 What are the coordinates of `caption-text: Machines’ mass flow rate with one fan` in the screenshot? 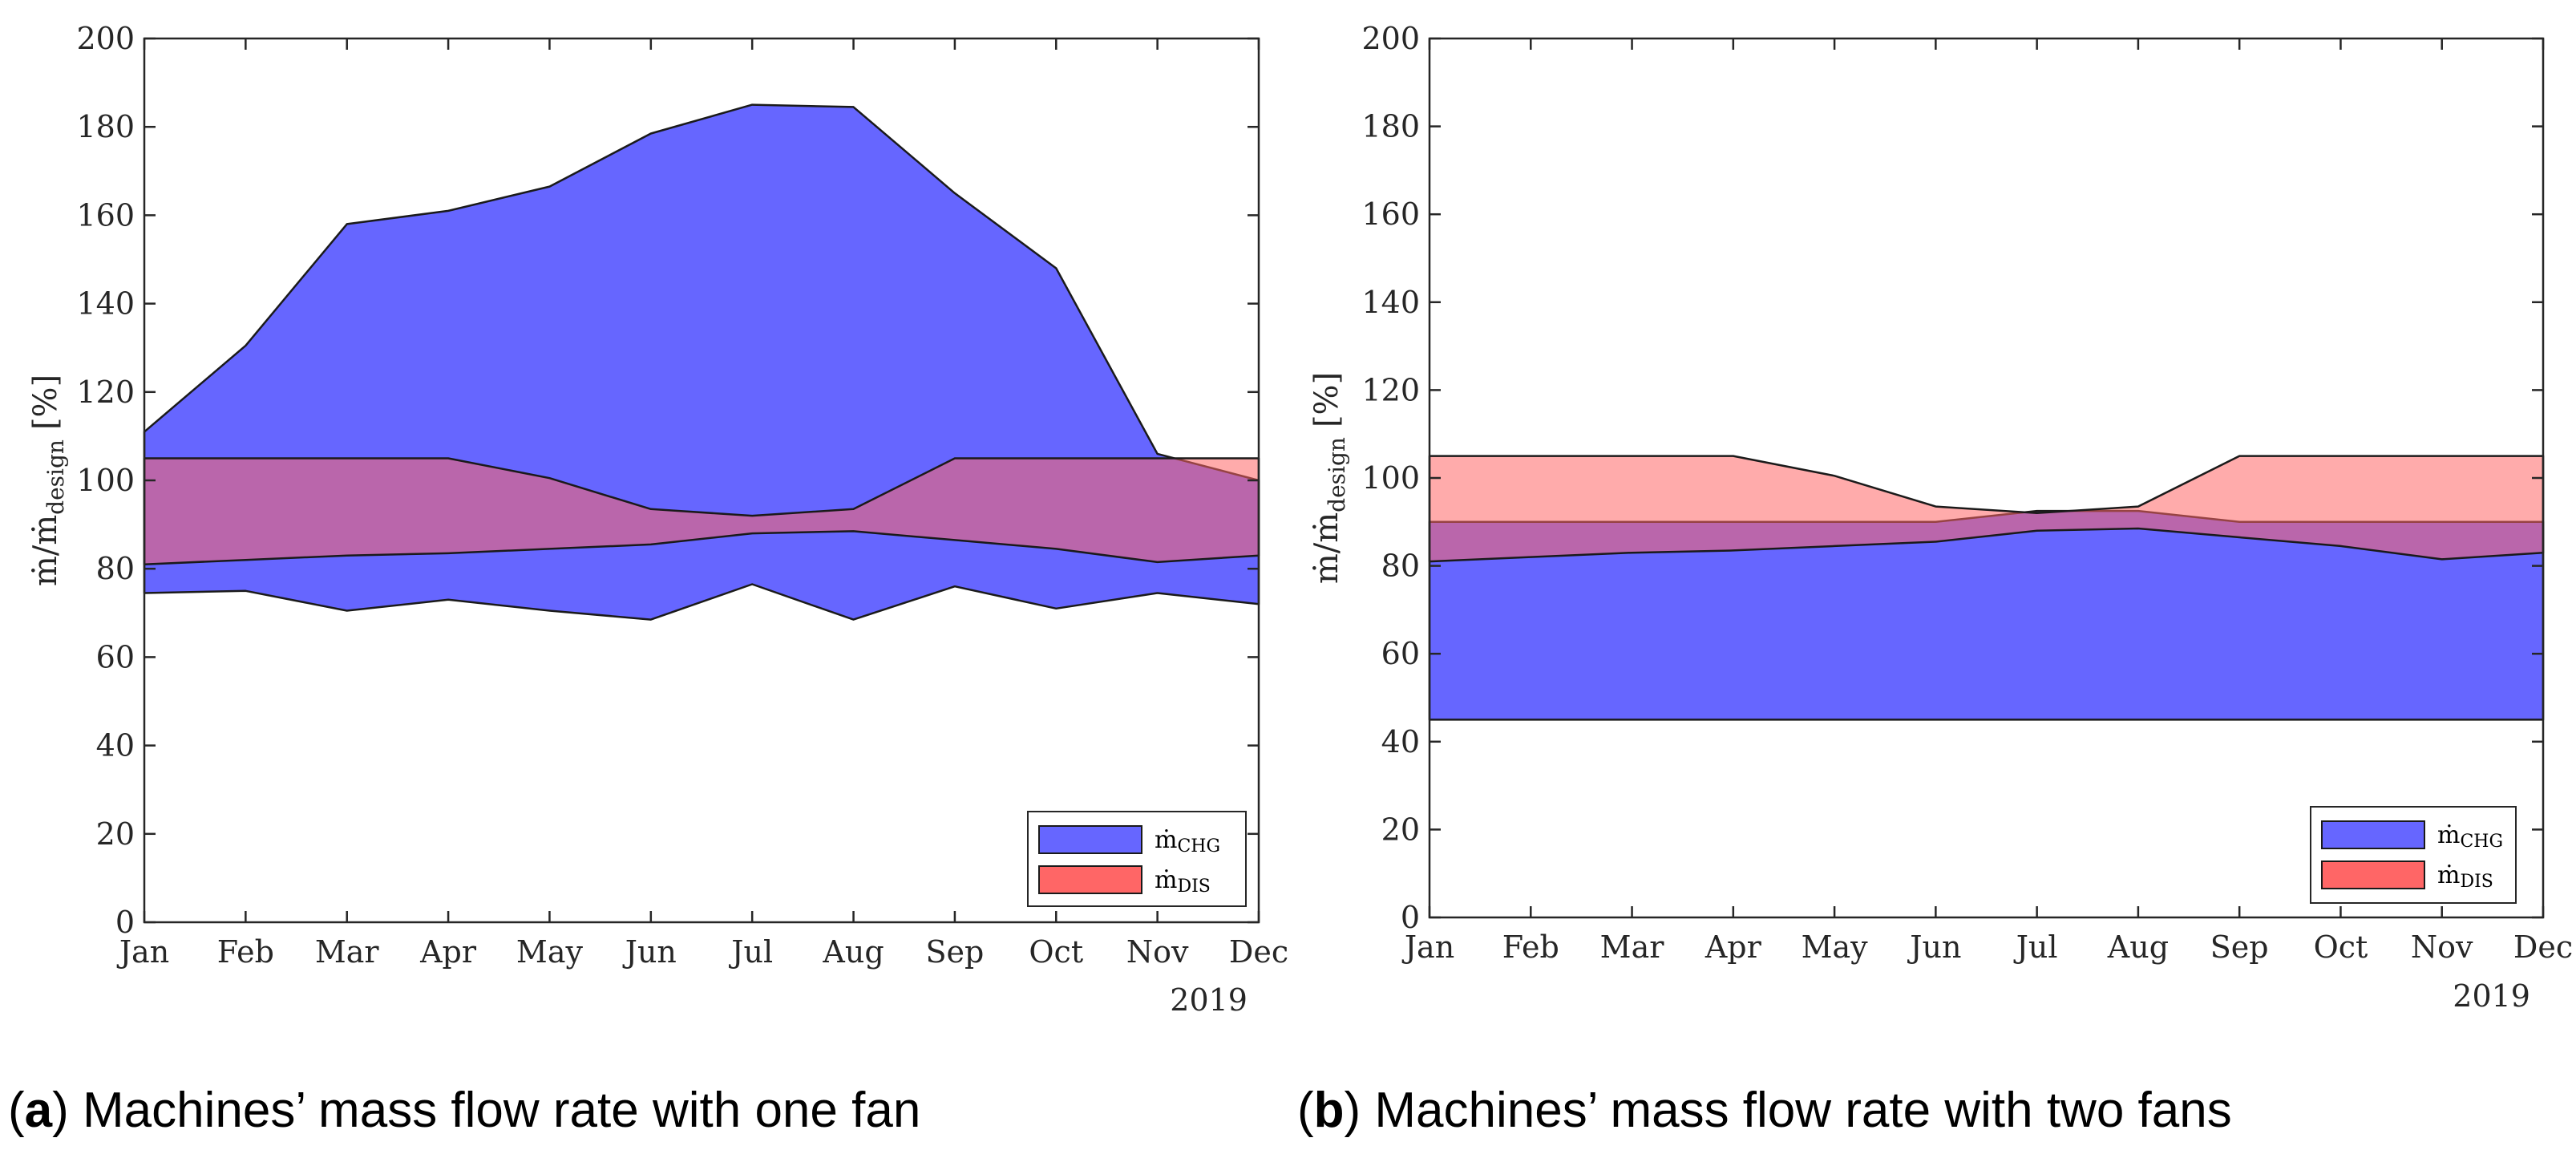 It's located at (501, 1111).